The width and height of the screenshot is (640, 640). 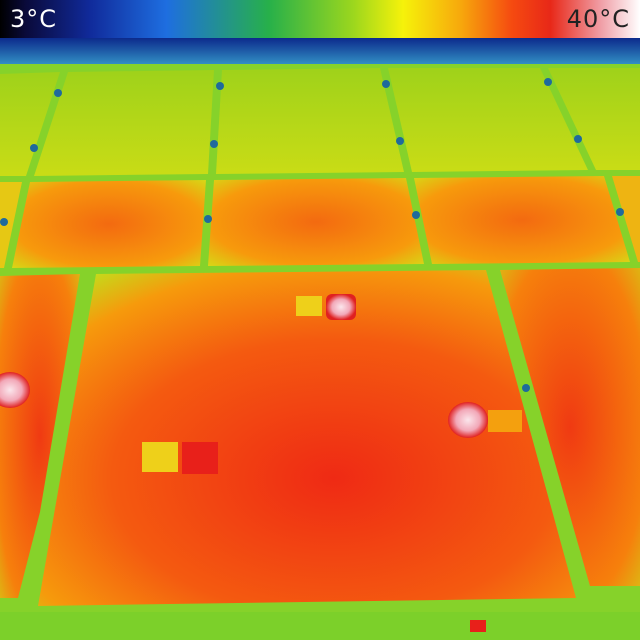 What do you see at coordinates (200, 458) in the screenshot?
I see `hot-patch-center` at bounding box center [200, 458].